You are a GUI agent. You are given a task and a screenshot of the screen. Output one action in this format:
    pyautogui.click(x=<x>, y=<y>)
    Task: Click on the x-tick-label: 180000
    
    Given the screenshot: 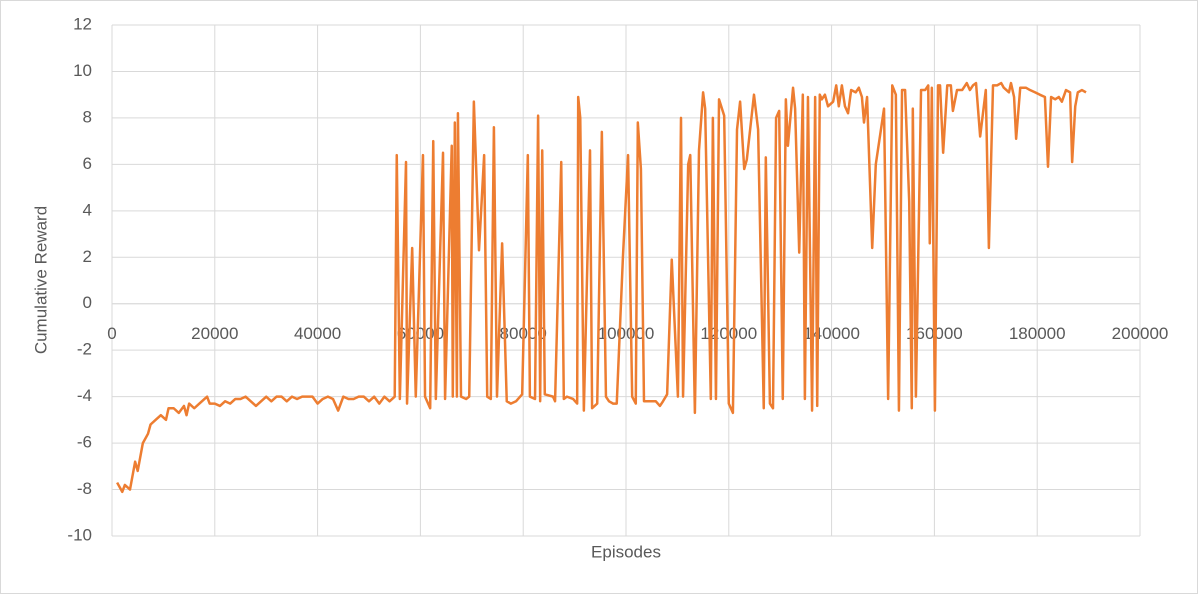 What is the action you would take?
    pyautogui.click(x=1037, y=333)
    